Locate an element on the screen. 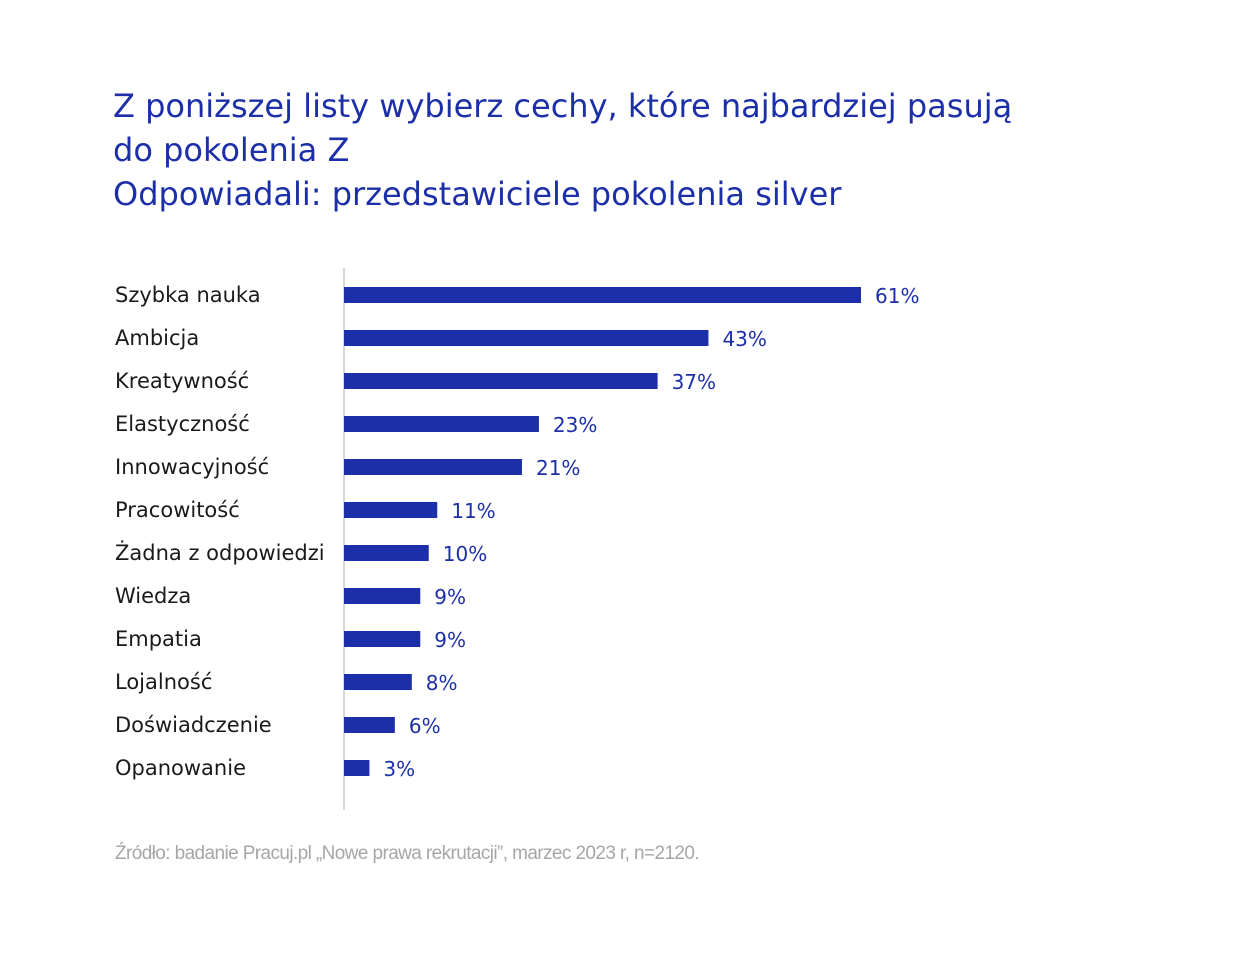  category-label: Lojalność is located at coordinates (163, 682).